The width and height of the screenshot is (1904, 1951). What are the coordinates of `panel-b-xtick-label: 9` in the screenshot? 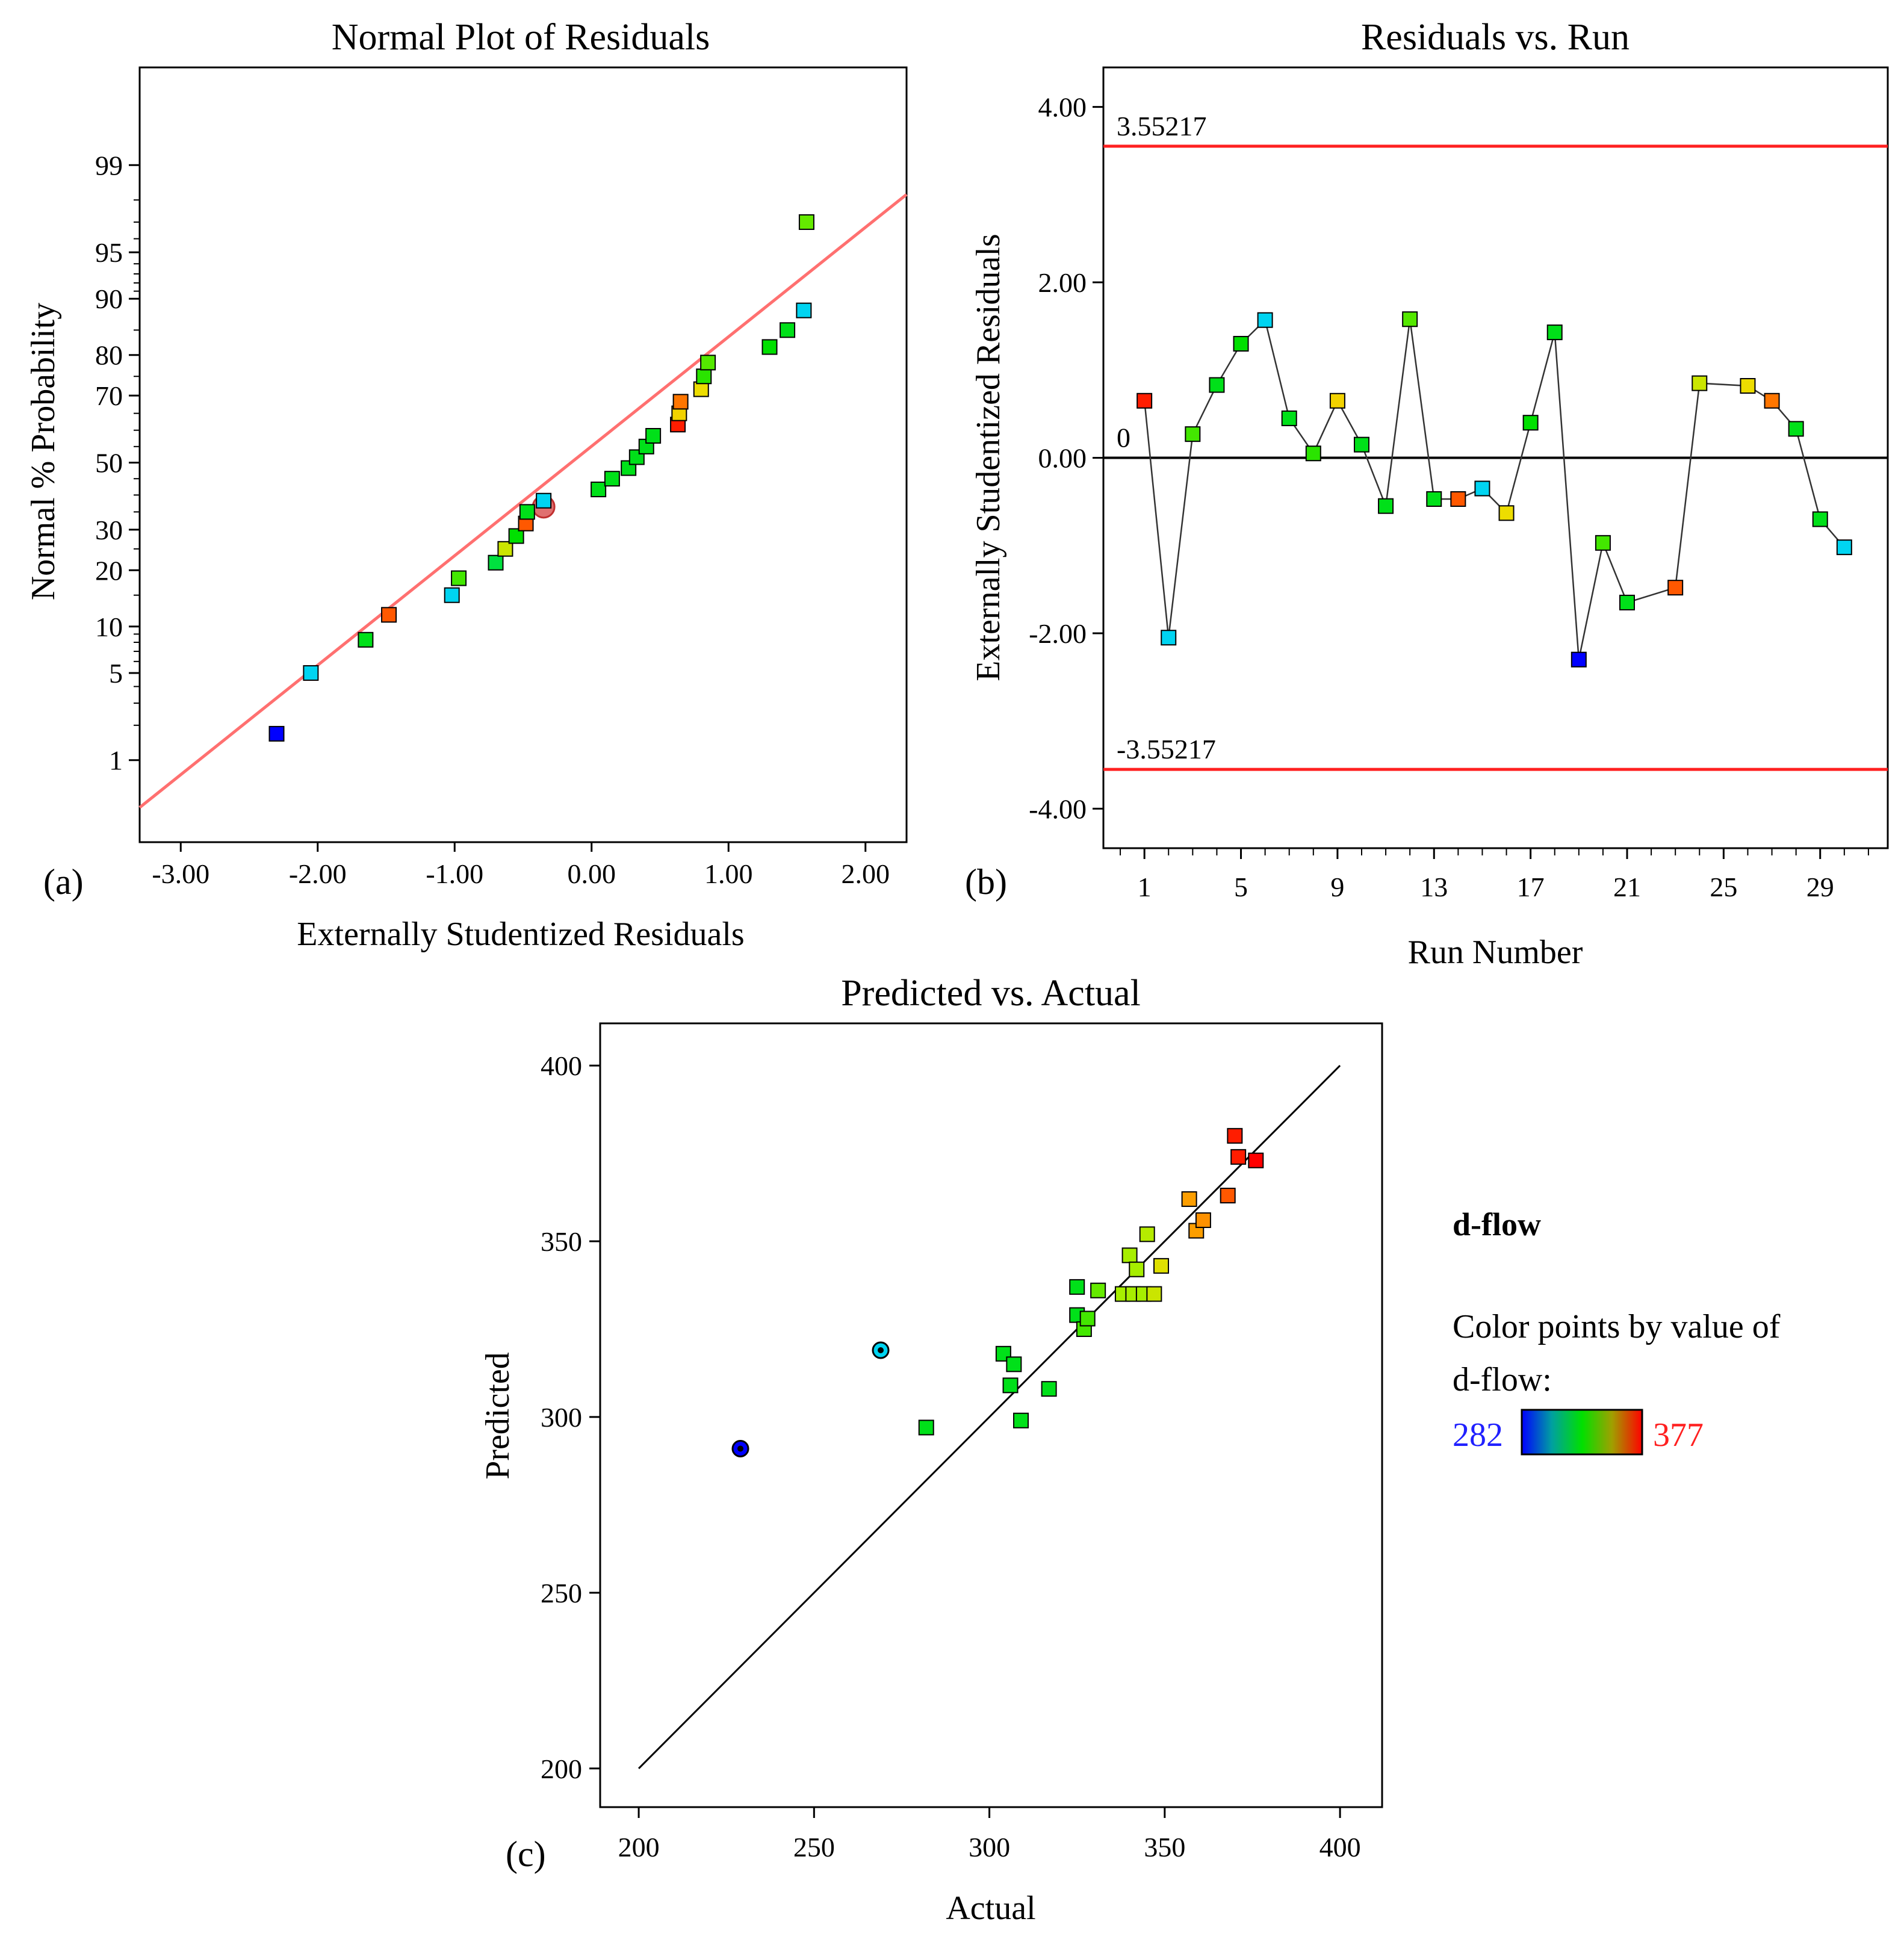 It's located at (1337, 887).